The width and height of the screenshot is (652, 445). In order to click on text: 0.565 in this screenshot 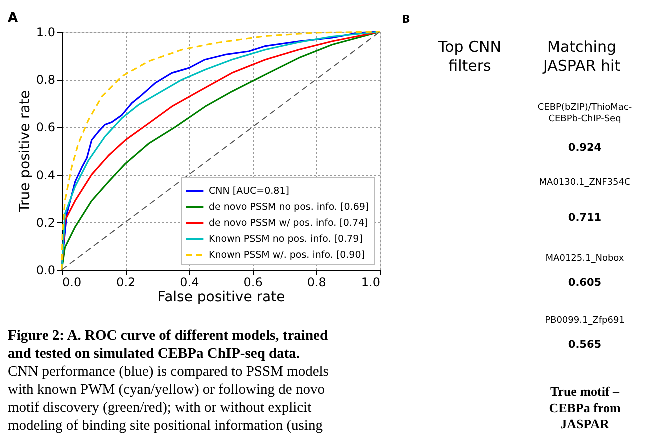, I will do `click(585, 345)`.